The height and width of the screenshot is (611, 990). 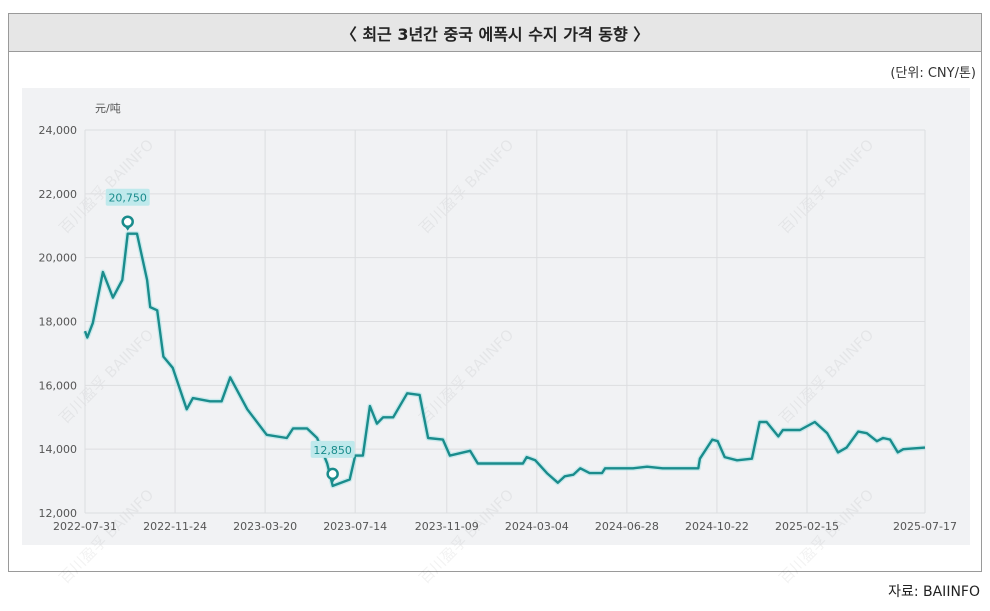 What do you see at coordinates (175, 526) in the screenshot?
I see `x-tick-label: 2022-11-24` at bounding box center [175, 526].